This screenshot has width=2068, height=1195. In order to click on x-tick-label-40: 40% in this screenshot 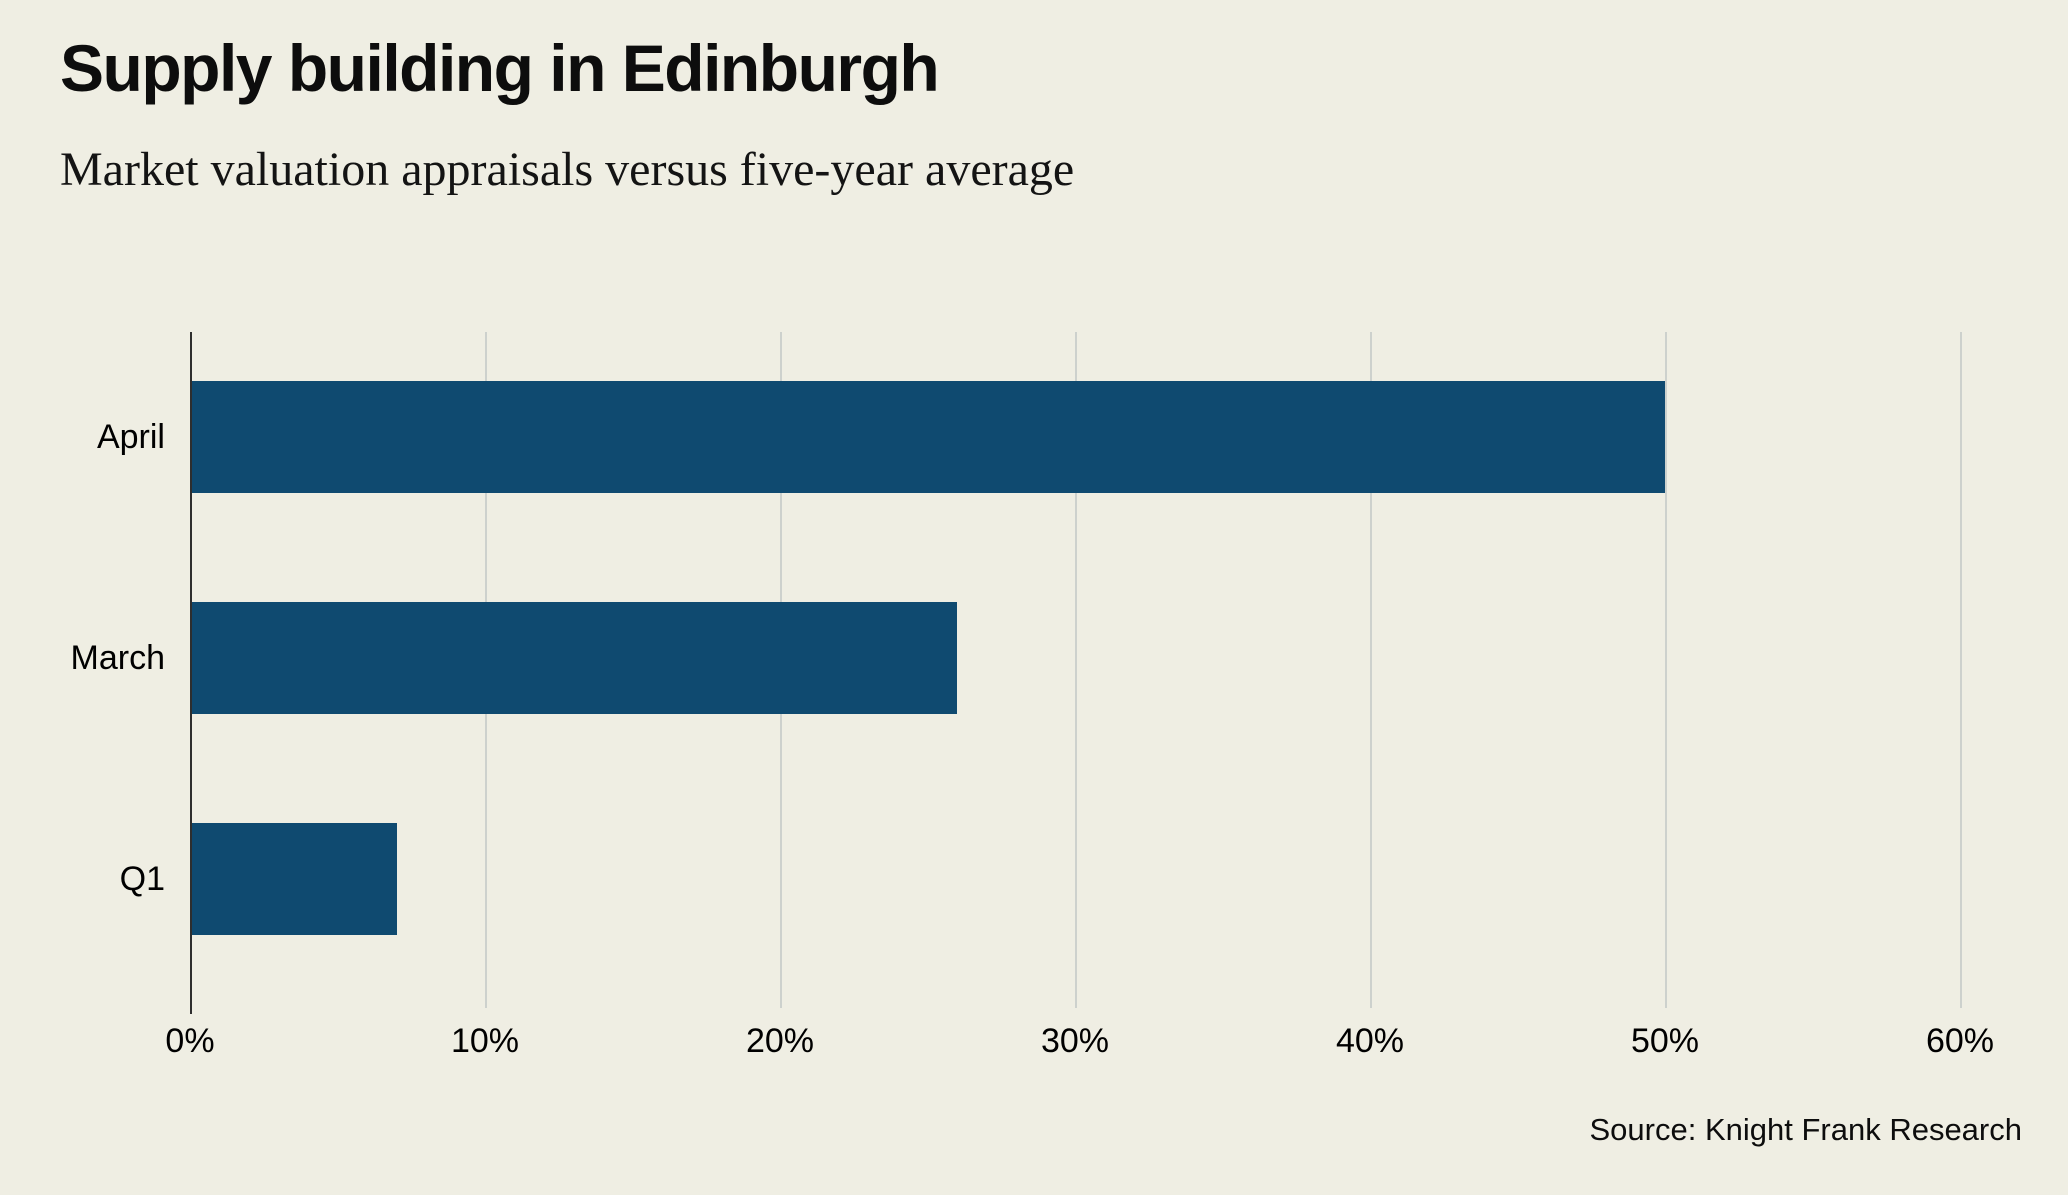, I will do `click(1370, 1041)`.